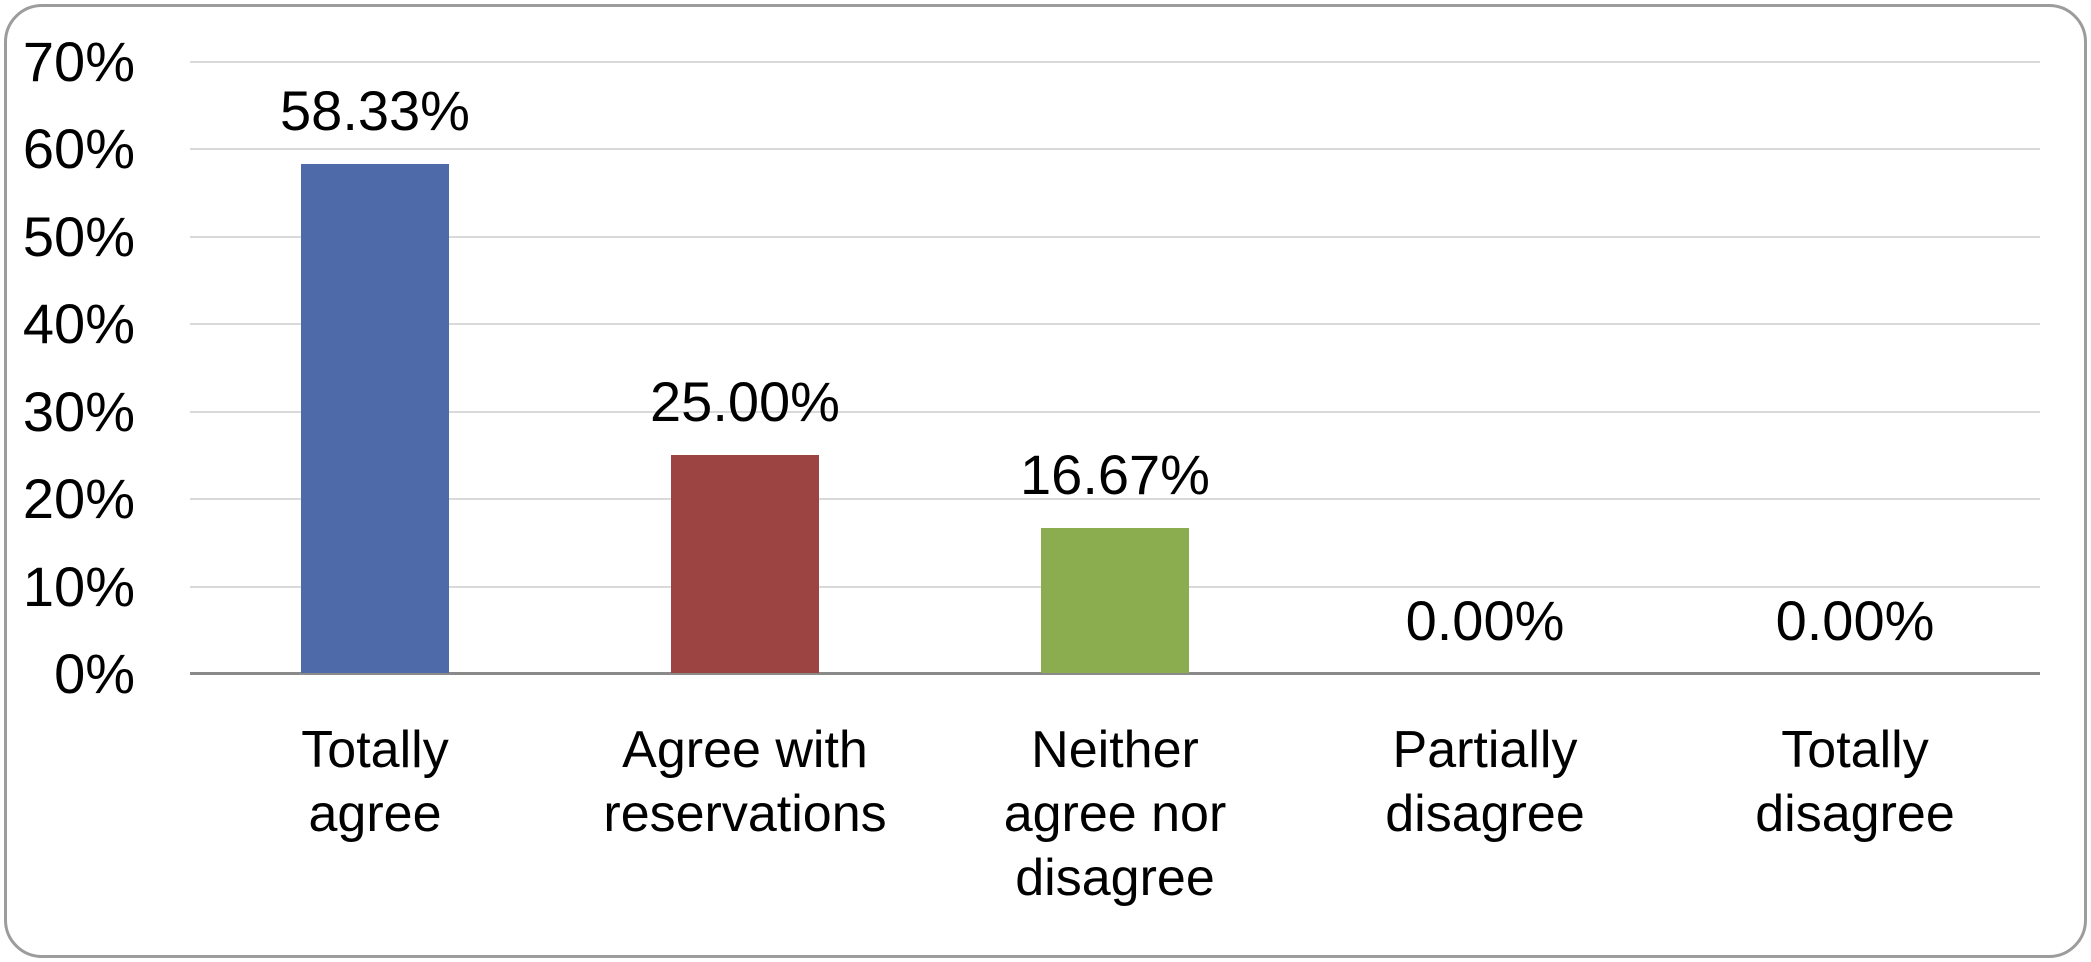 This screenshot has height=962, width=2091. I want to click on x-category-label: Agree with reservations, so click(745, 782).